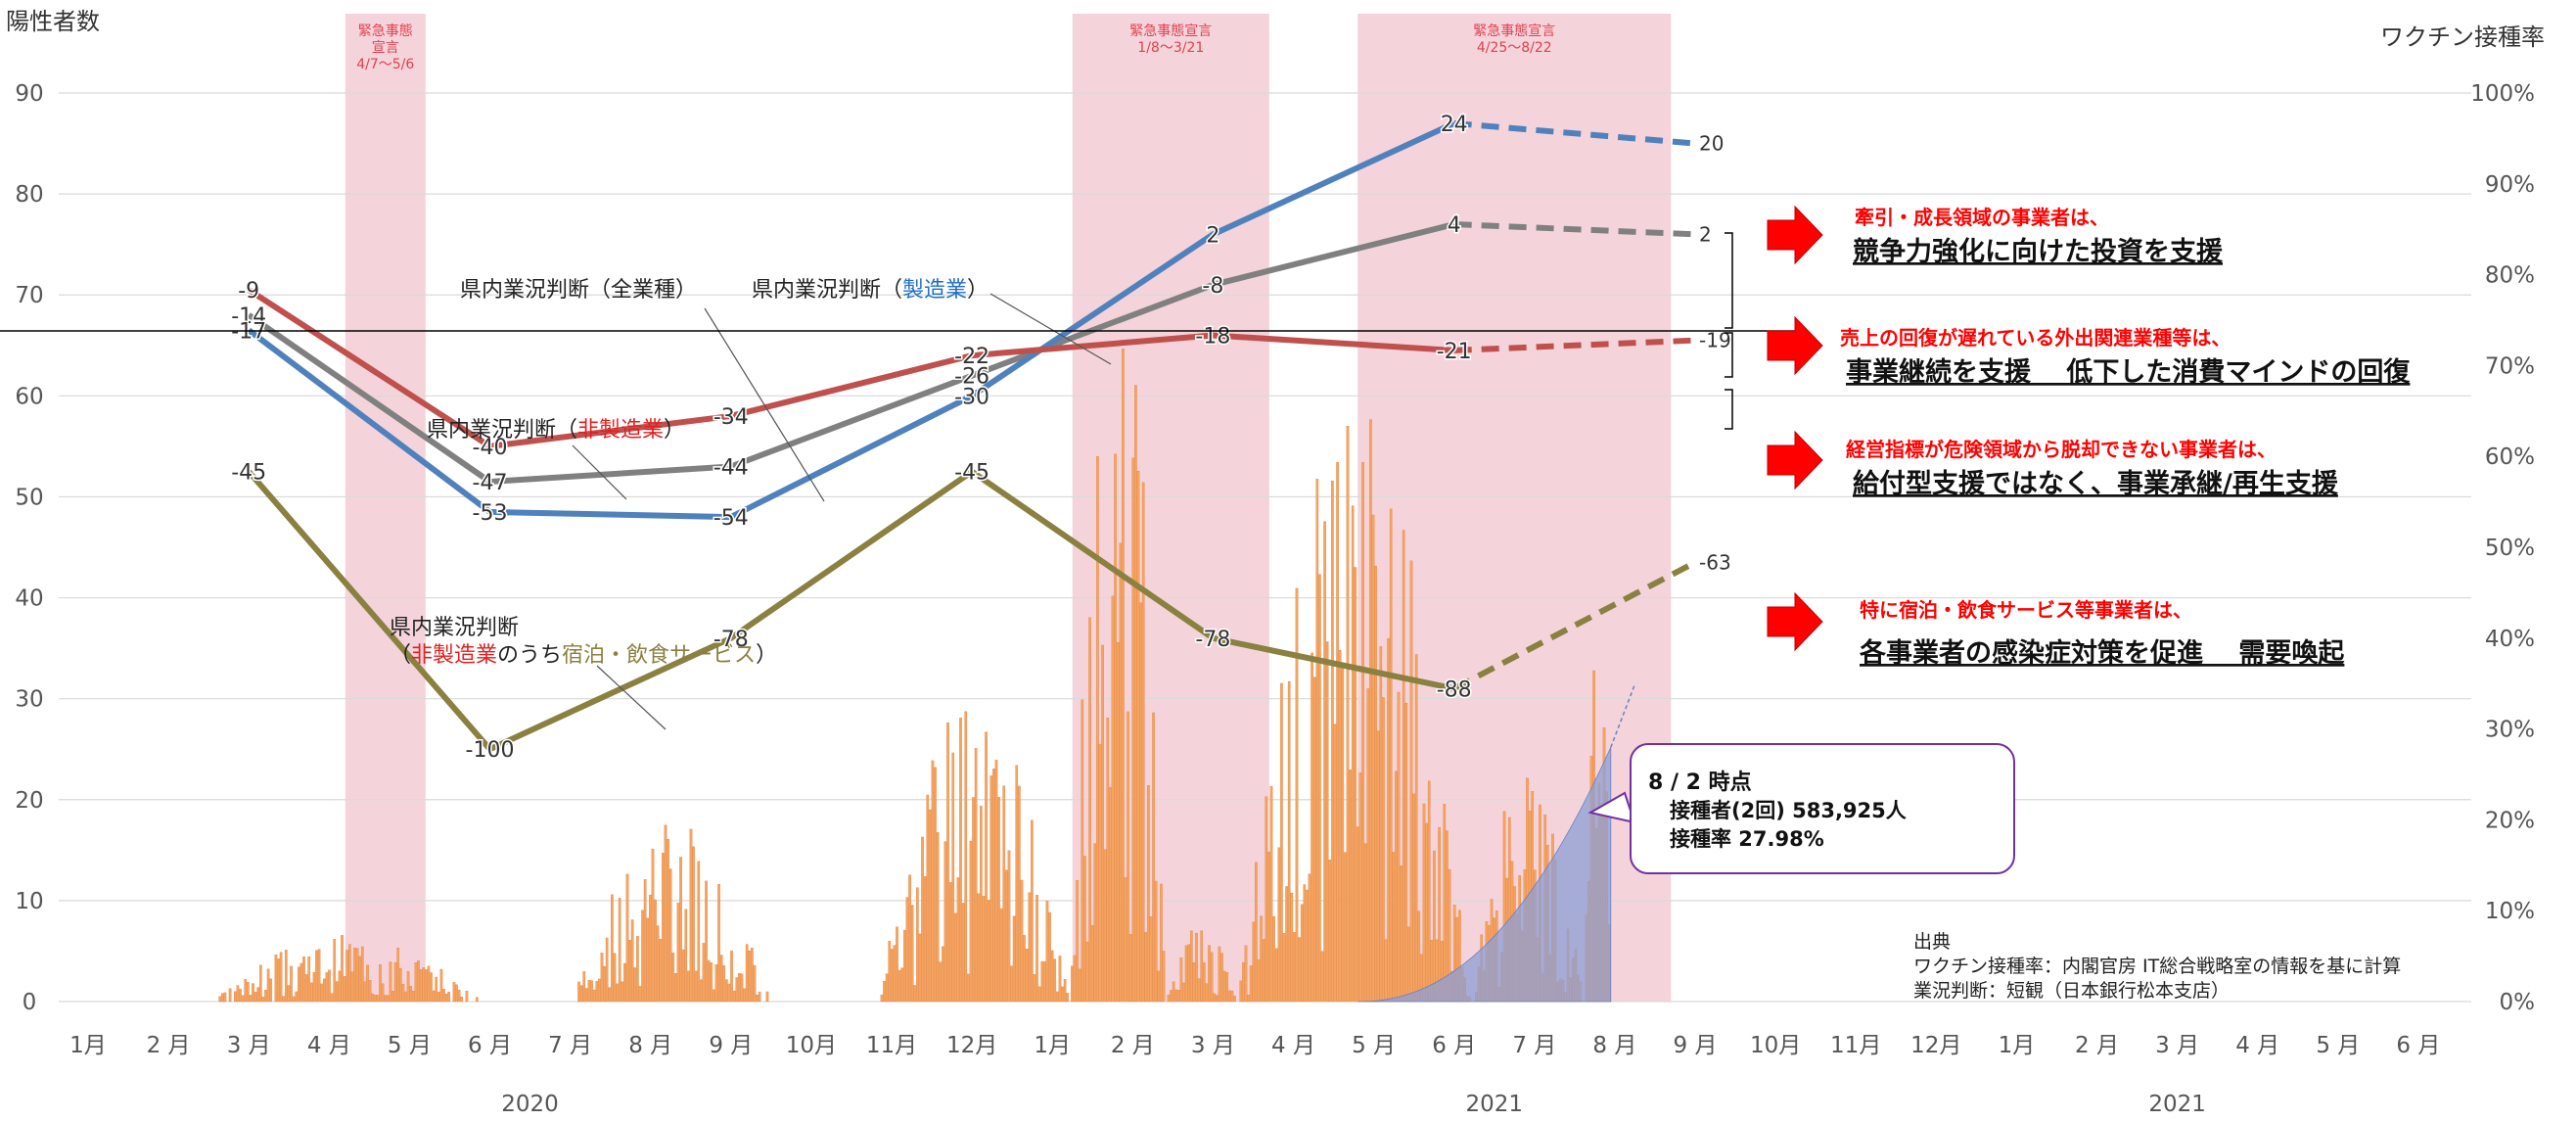 This screenshot has width=2576, height=1121. Describe the element at coordinates (2035, 338) in the screenshot. I see `annotation-2-red: 売上の回復が遅れている外出関連業種等は、` at that location.